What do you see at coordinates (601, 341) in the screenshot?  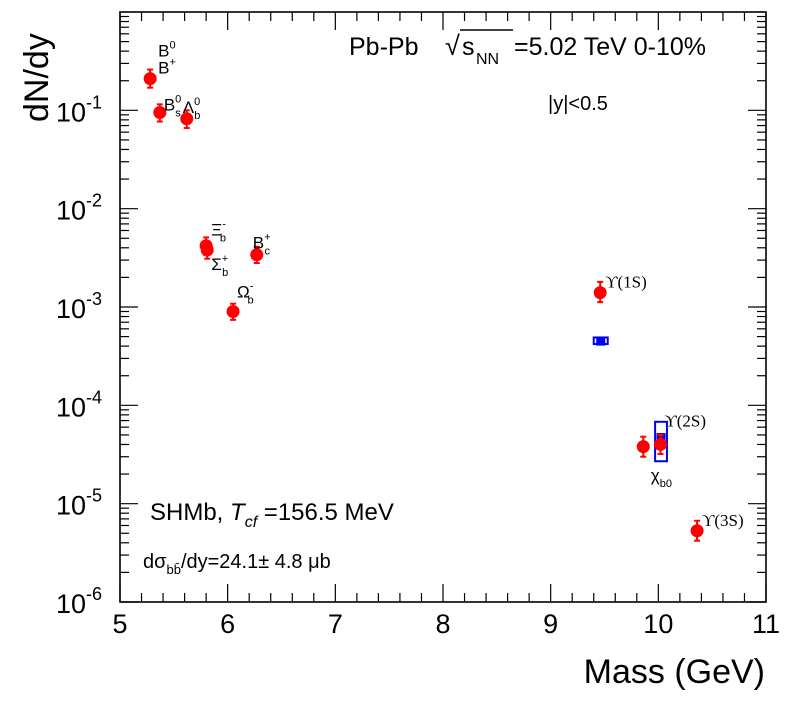 I see `blue-marker` at bounding box center [601, 341].